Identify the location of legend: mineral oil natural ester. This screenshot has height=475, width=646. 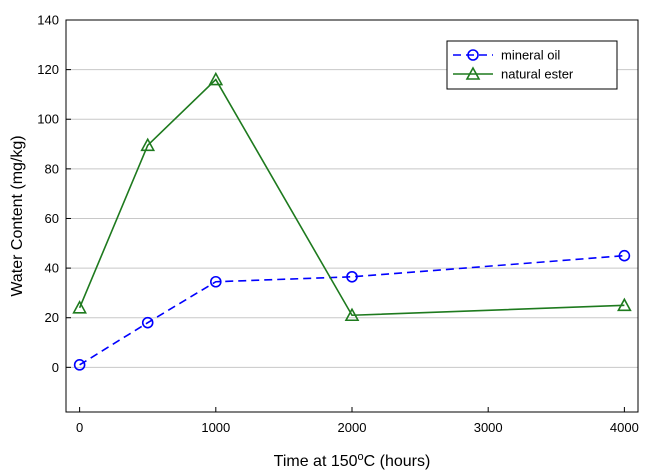
(532, 65).